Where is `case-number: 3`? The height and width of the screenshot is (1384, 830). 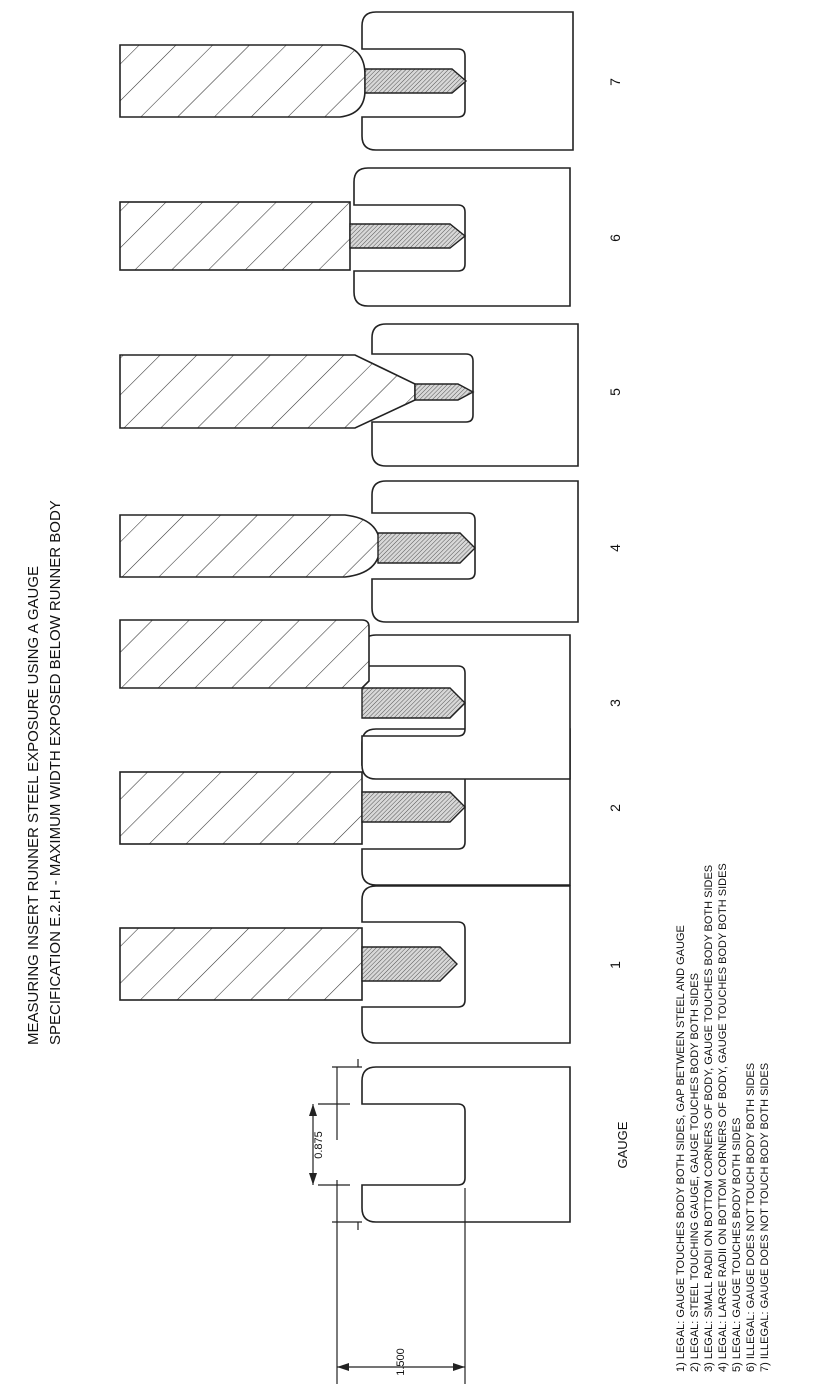
case-number: 3 is located at coordinates (615, 703).